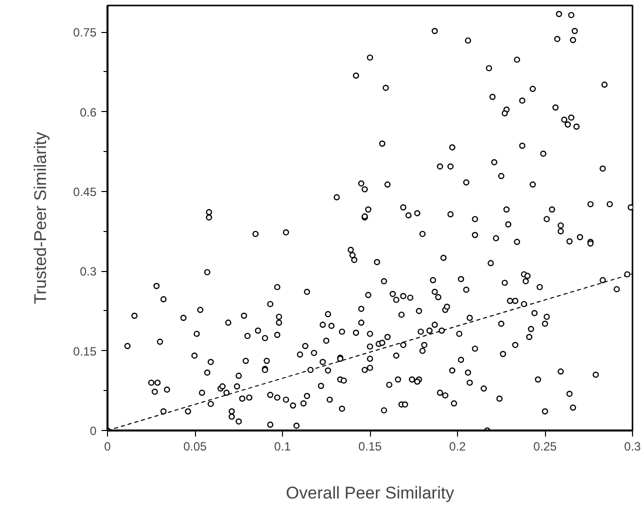  Describe the element at coordinates (85, 33) in the screenshot. I see `y-tick-label: 0.75` at that location.